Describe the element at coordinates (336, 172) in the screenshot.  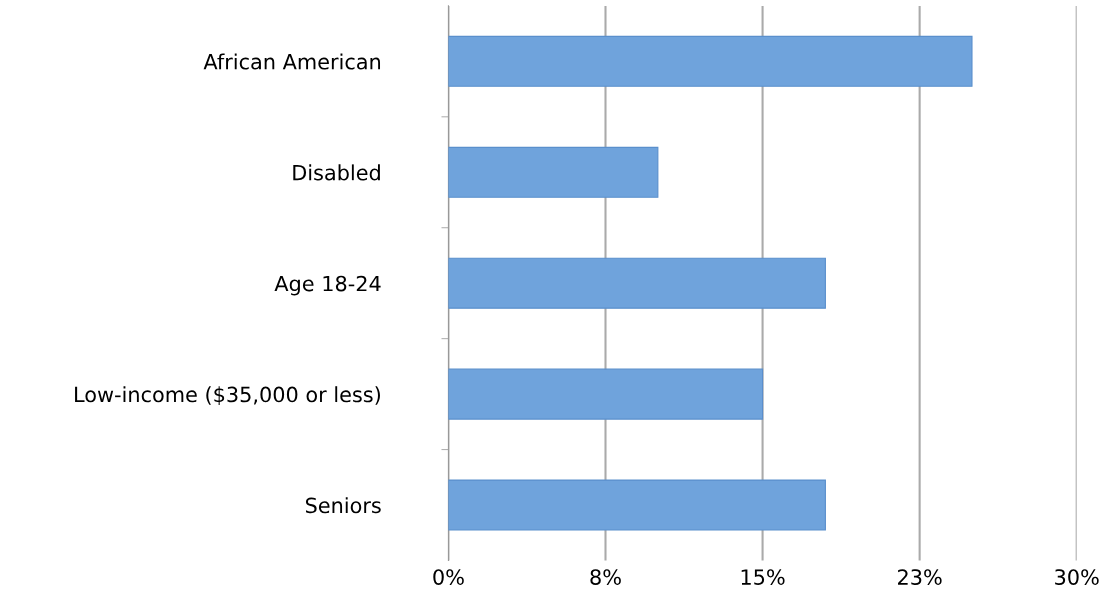
I see `y-tick-label: Disabled` at that location.